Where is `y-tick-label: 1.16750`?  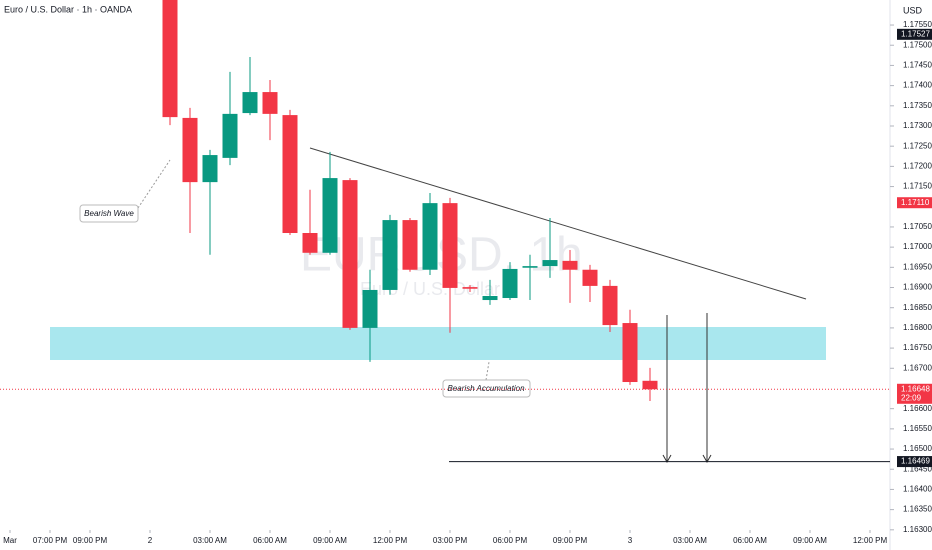 y-tick-label: 1.16750 is located at coordinates (917, 347).